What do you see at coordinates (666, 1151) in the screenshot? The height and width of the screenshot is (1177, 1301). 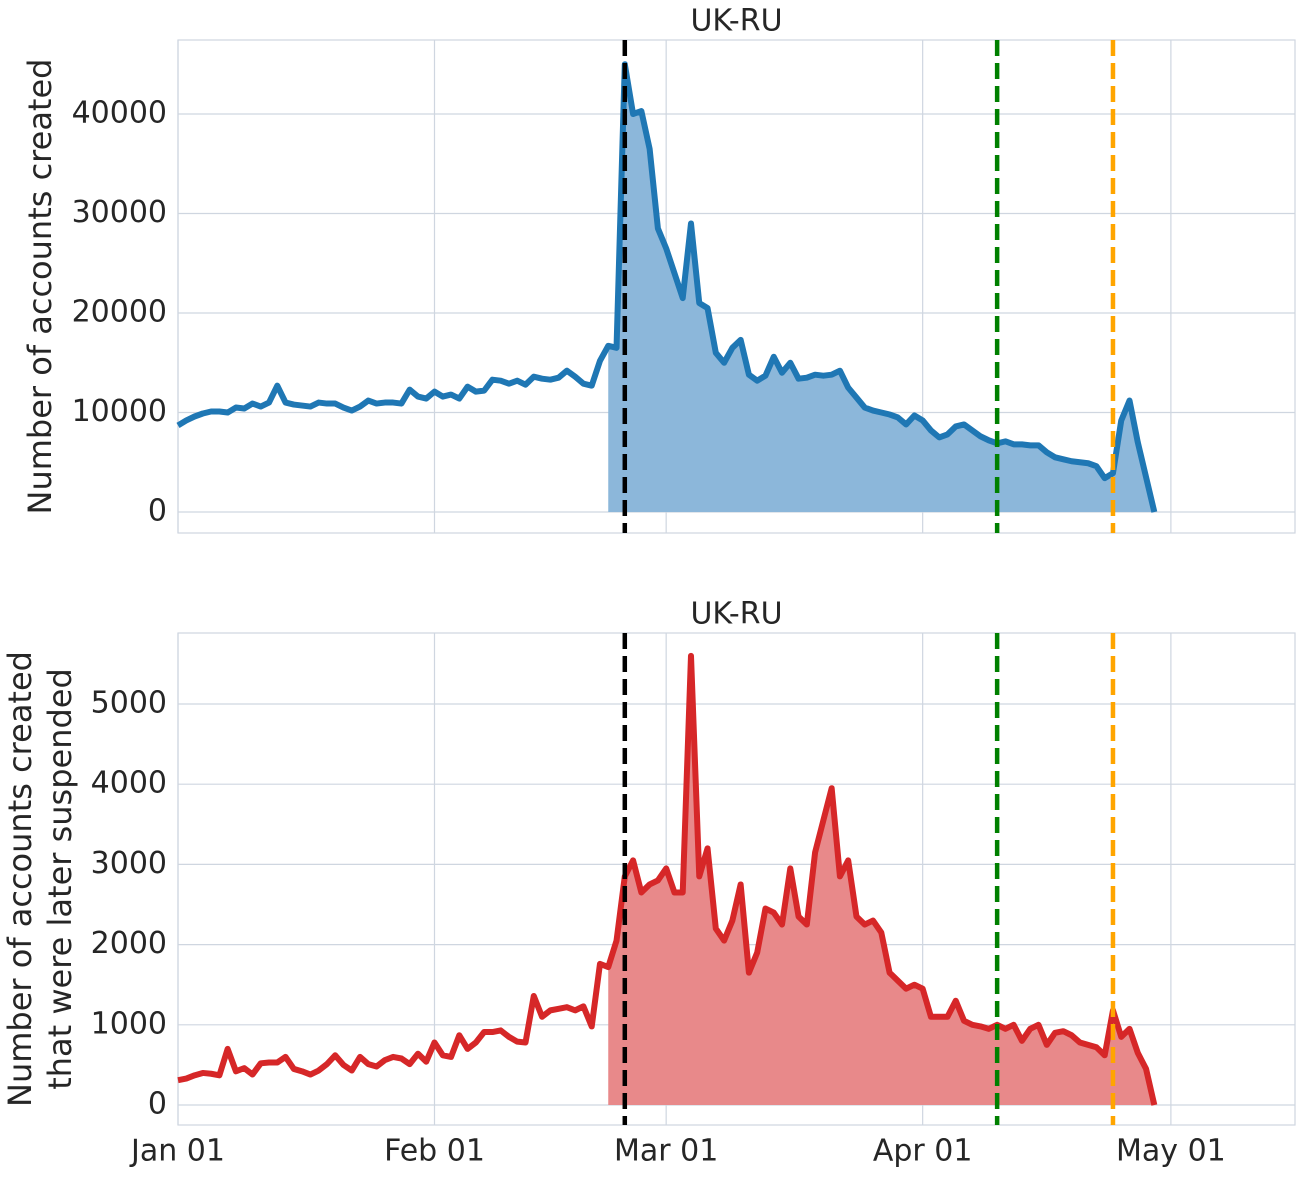 I see `x-tick-label: Mar 01` at bounding box center [666, 1151].